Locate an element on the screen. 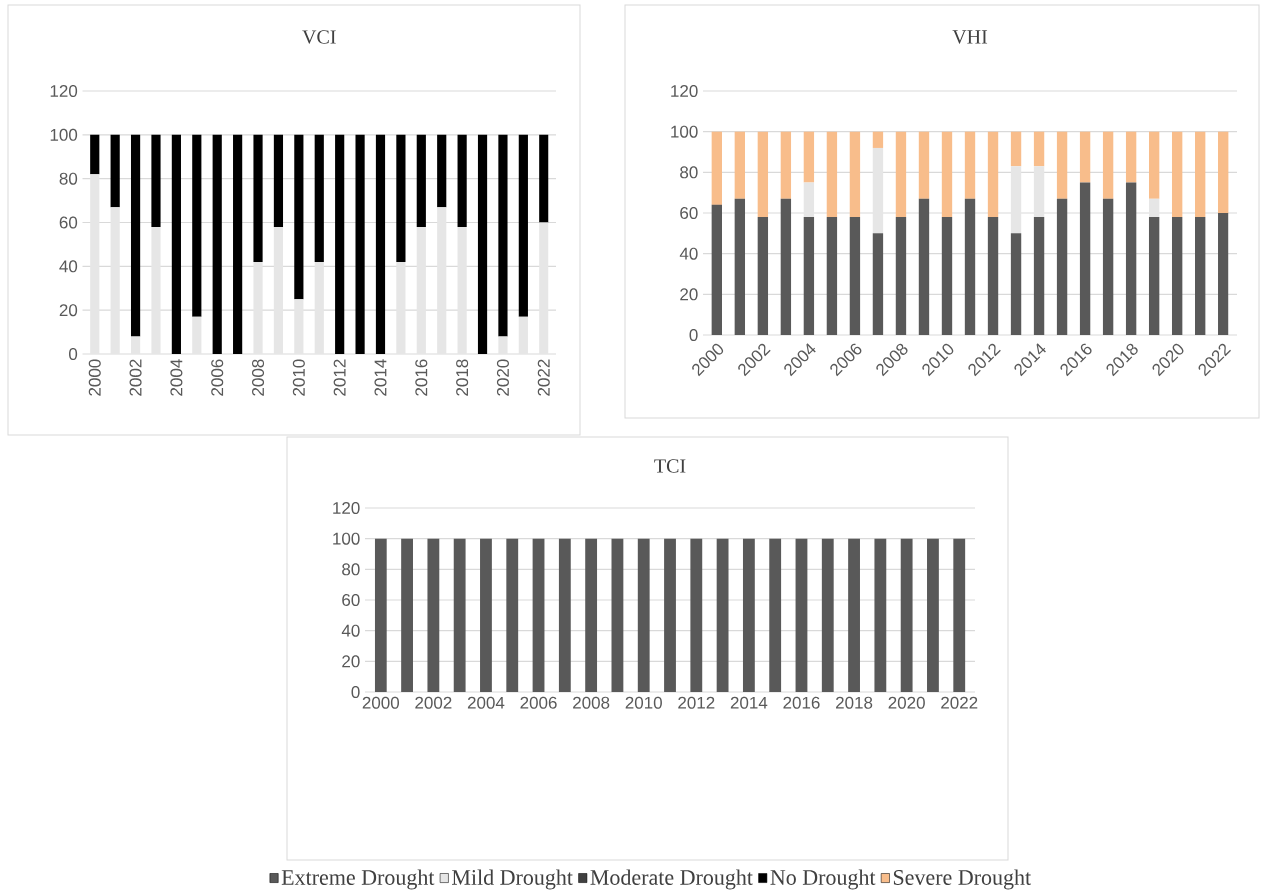  x-tick-label: 2020 is located at coordinates (906, 702).